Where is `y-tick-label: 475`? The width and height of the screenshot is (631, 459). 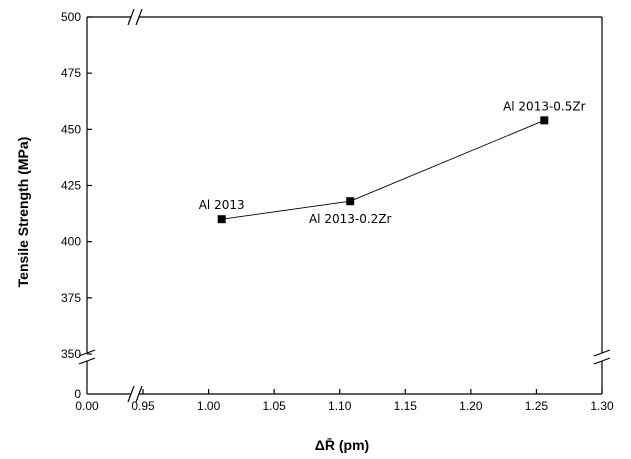 y-tick-label: 475 is located at coordinates (71, 73).